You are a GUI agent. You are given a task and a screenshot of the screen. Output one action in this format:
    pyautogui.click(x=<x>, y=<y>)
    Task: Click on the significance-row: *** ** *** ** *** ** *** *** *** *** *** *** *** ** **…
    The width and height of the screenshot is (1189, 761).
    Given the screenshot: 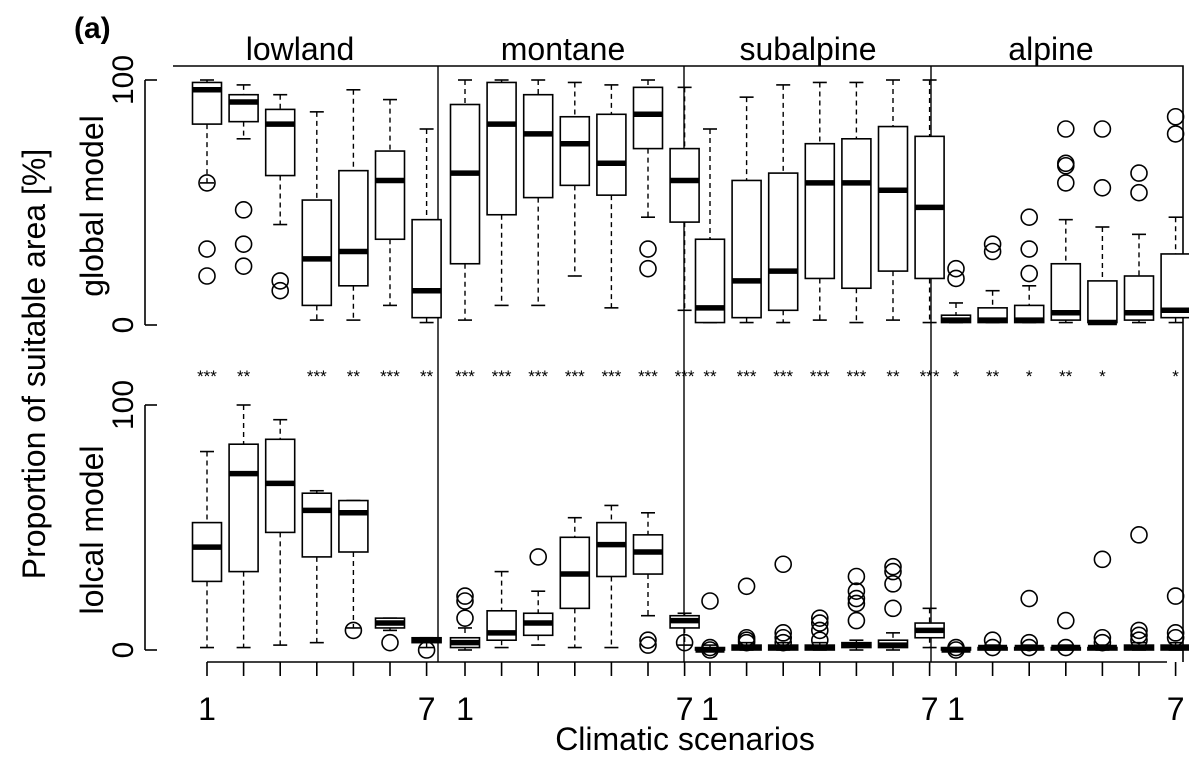 What is the action you would take?
    pyautogui.click(x=688, y=376)
    